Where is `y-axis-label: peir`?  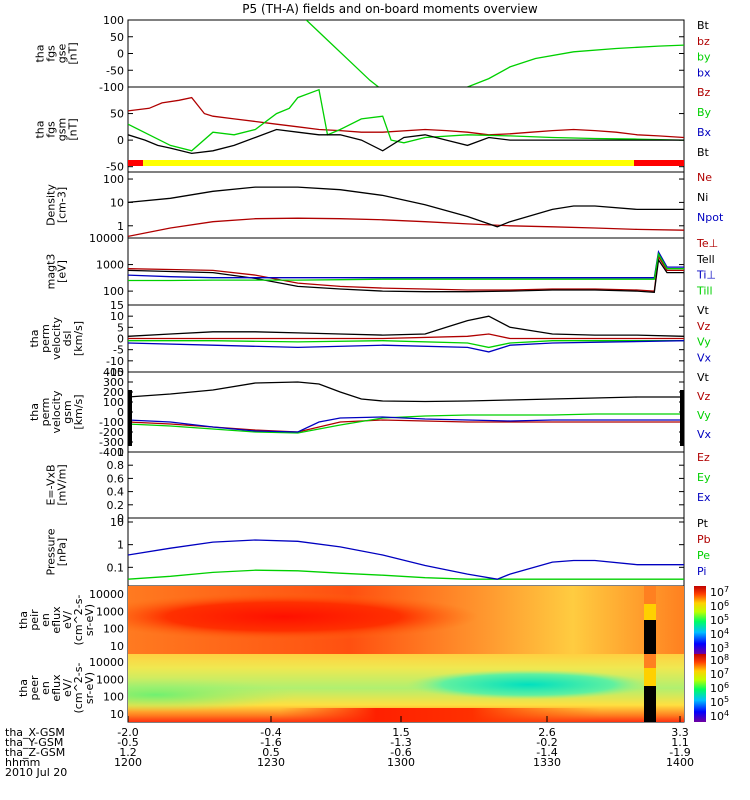 y-axis-label: peir is located at coordinates (34, 620).